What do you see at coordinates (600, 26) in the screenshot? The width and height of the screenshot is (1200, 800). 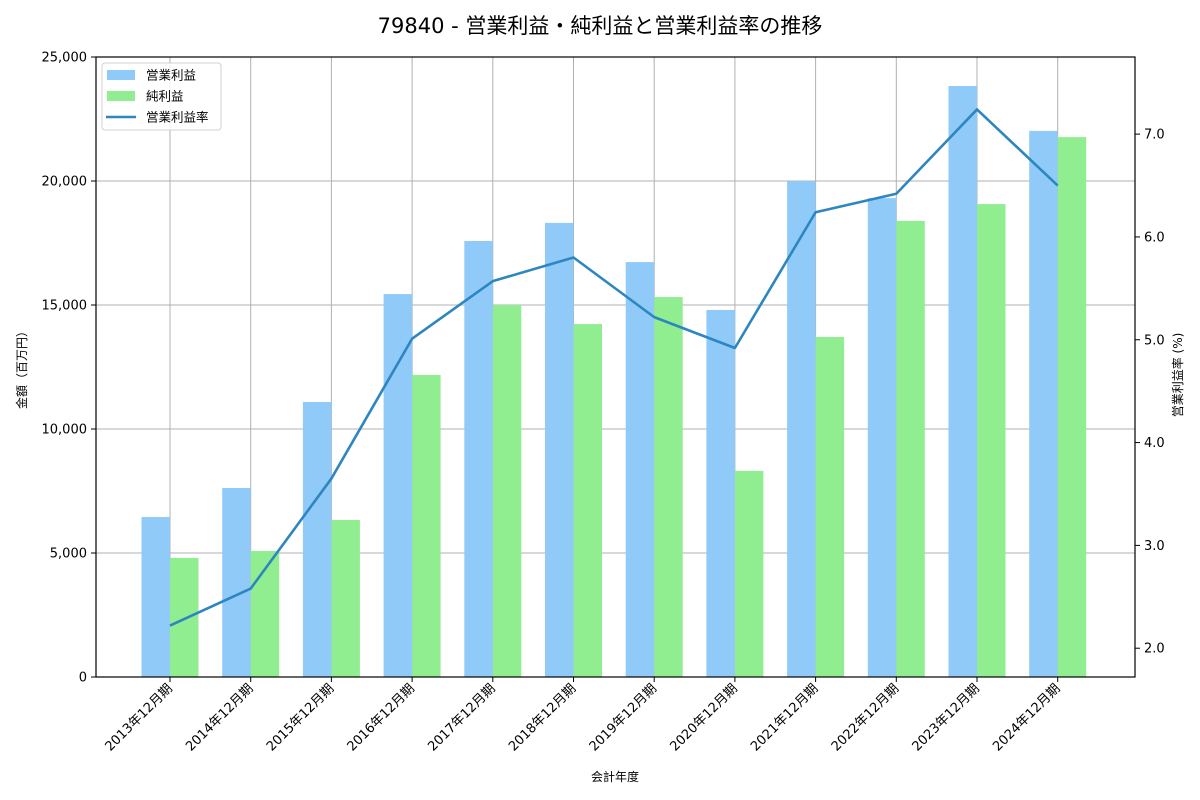 I see `chart-title: 79840 - 営業利益・純利益と営業利益率の推移` at bounding box center [600, 26].